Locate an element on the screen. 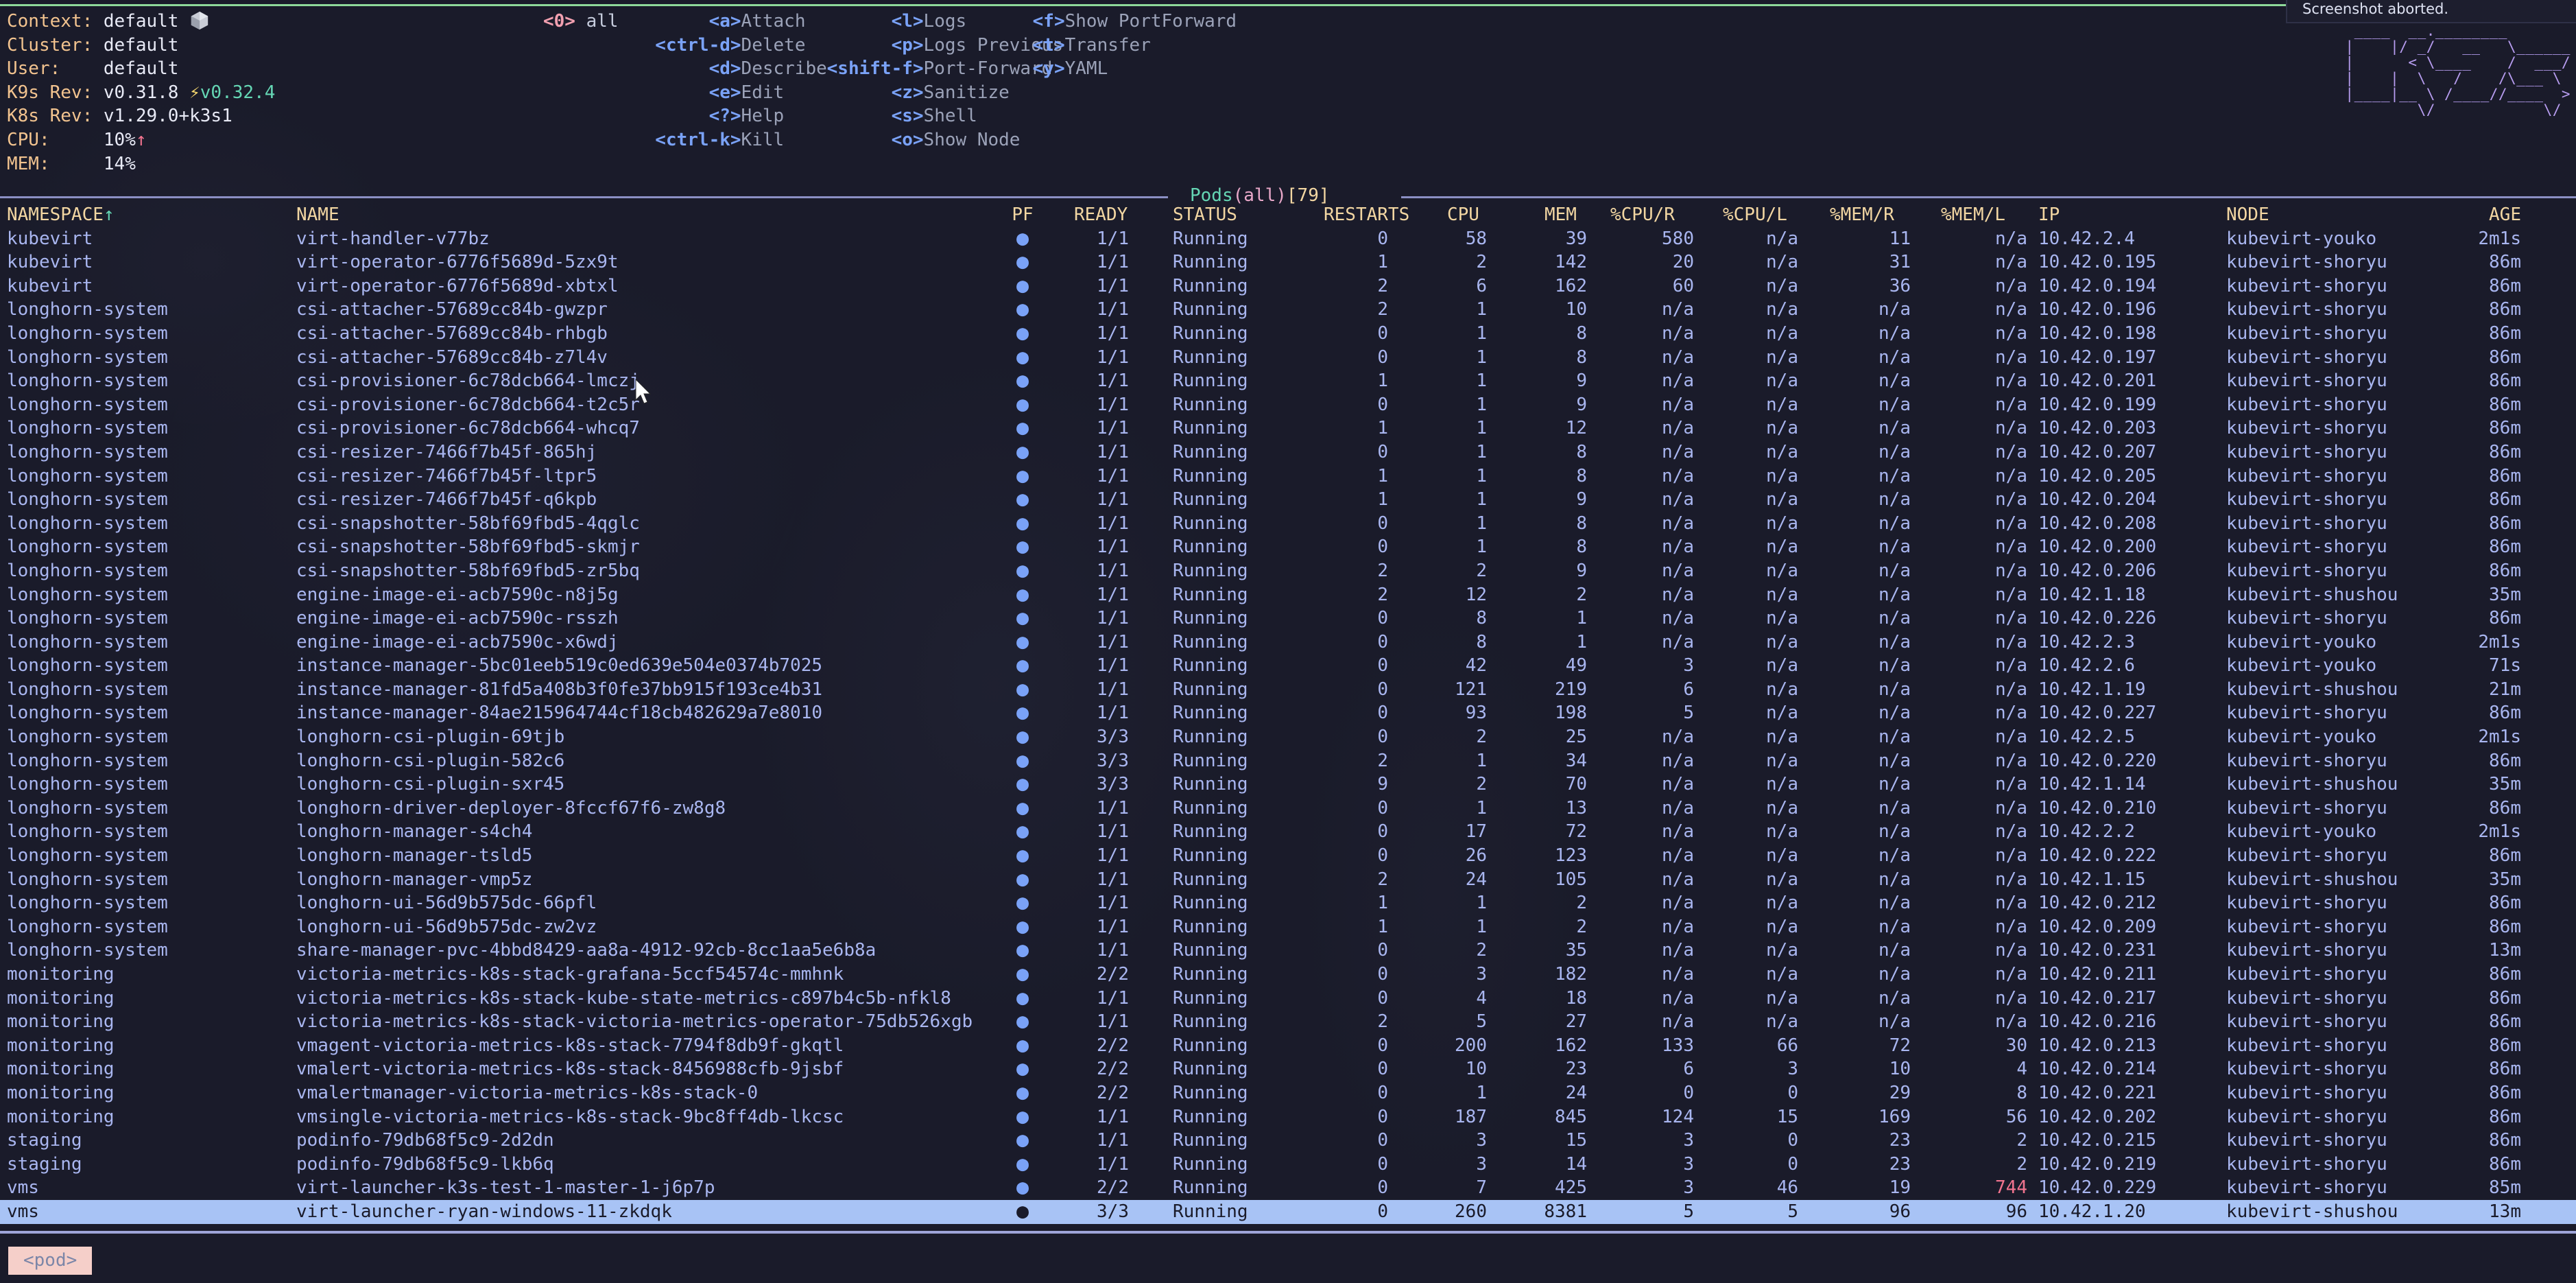 The image size is (2576, 1283). column-header-node: NODE is located at coordinates (2247, 214).